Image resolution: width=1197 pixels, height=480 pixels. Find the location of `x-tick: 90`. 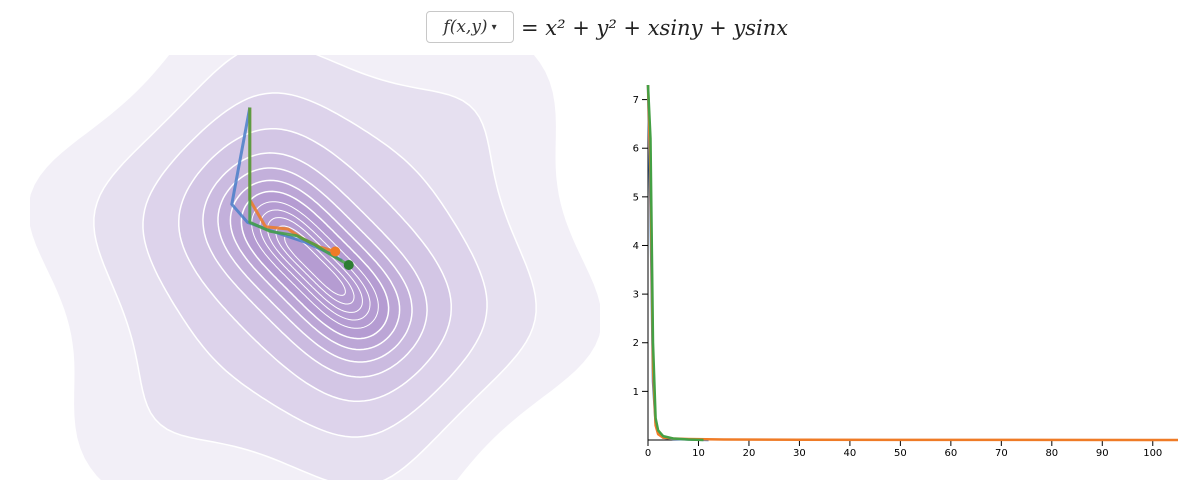

x-tick: 90 is located at coordinates (1102, 449).